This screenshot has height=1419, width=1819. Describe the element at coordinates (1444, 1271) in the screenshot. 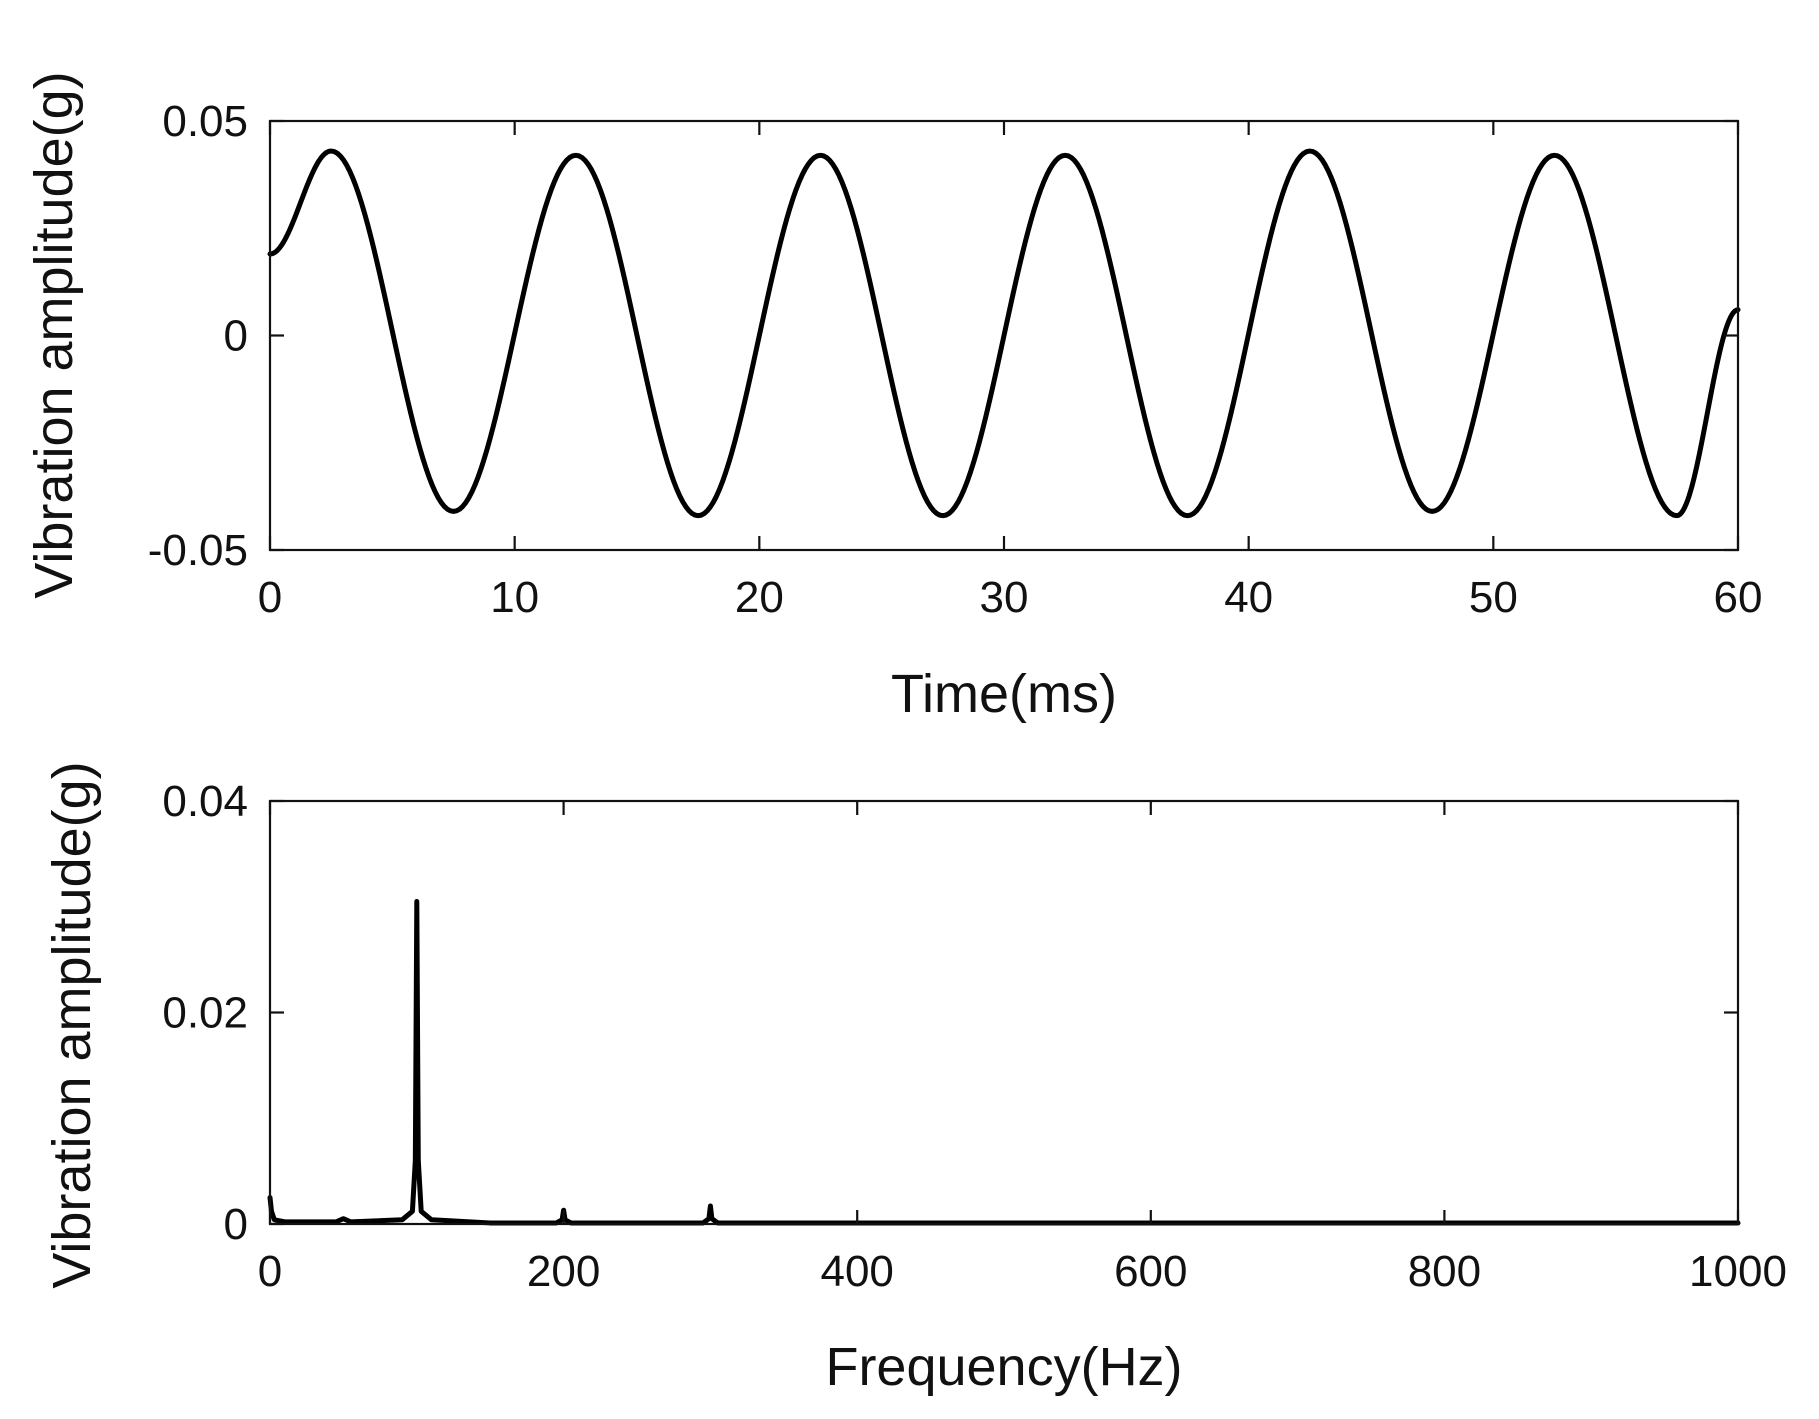

I see `x-tick-label: 800` at that location.